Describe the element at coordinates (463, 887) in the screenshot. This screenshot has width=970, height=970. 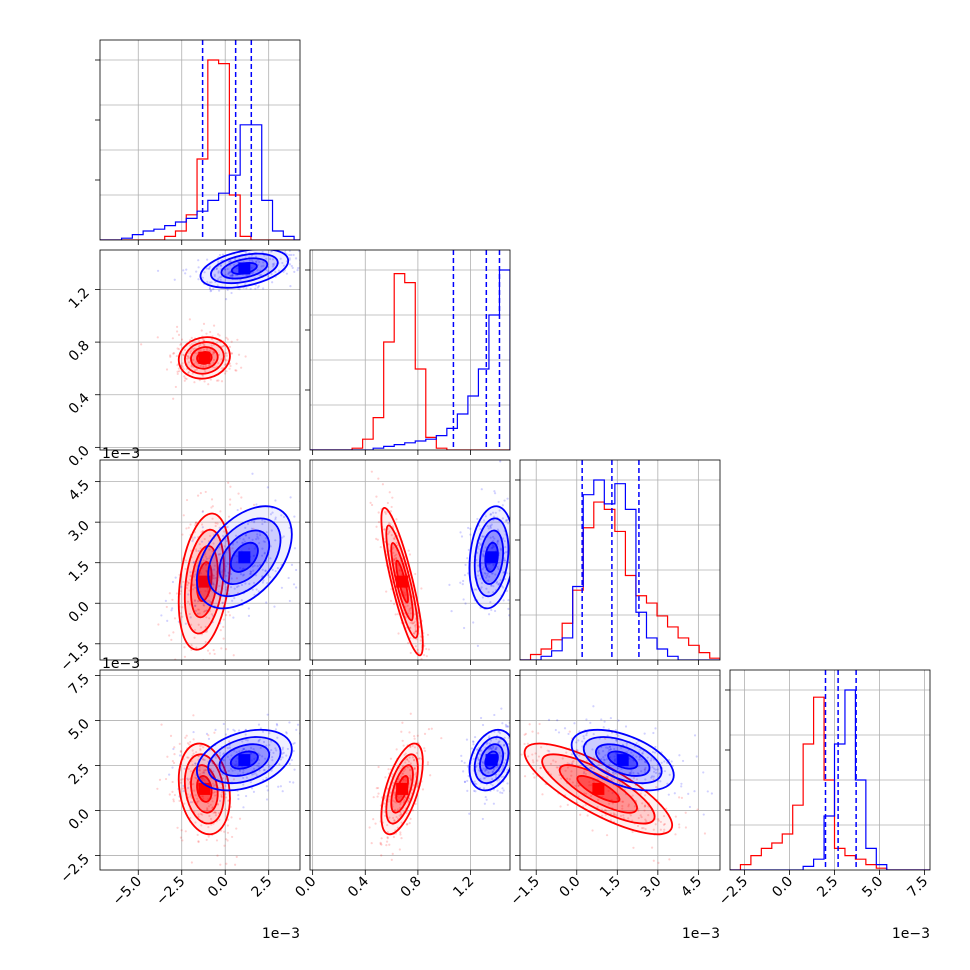
I see `x-tick-label: 1.2` at that location.